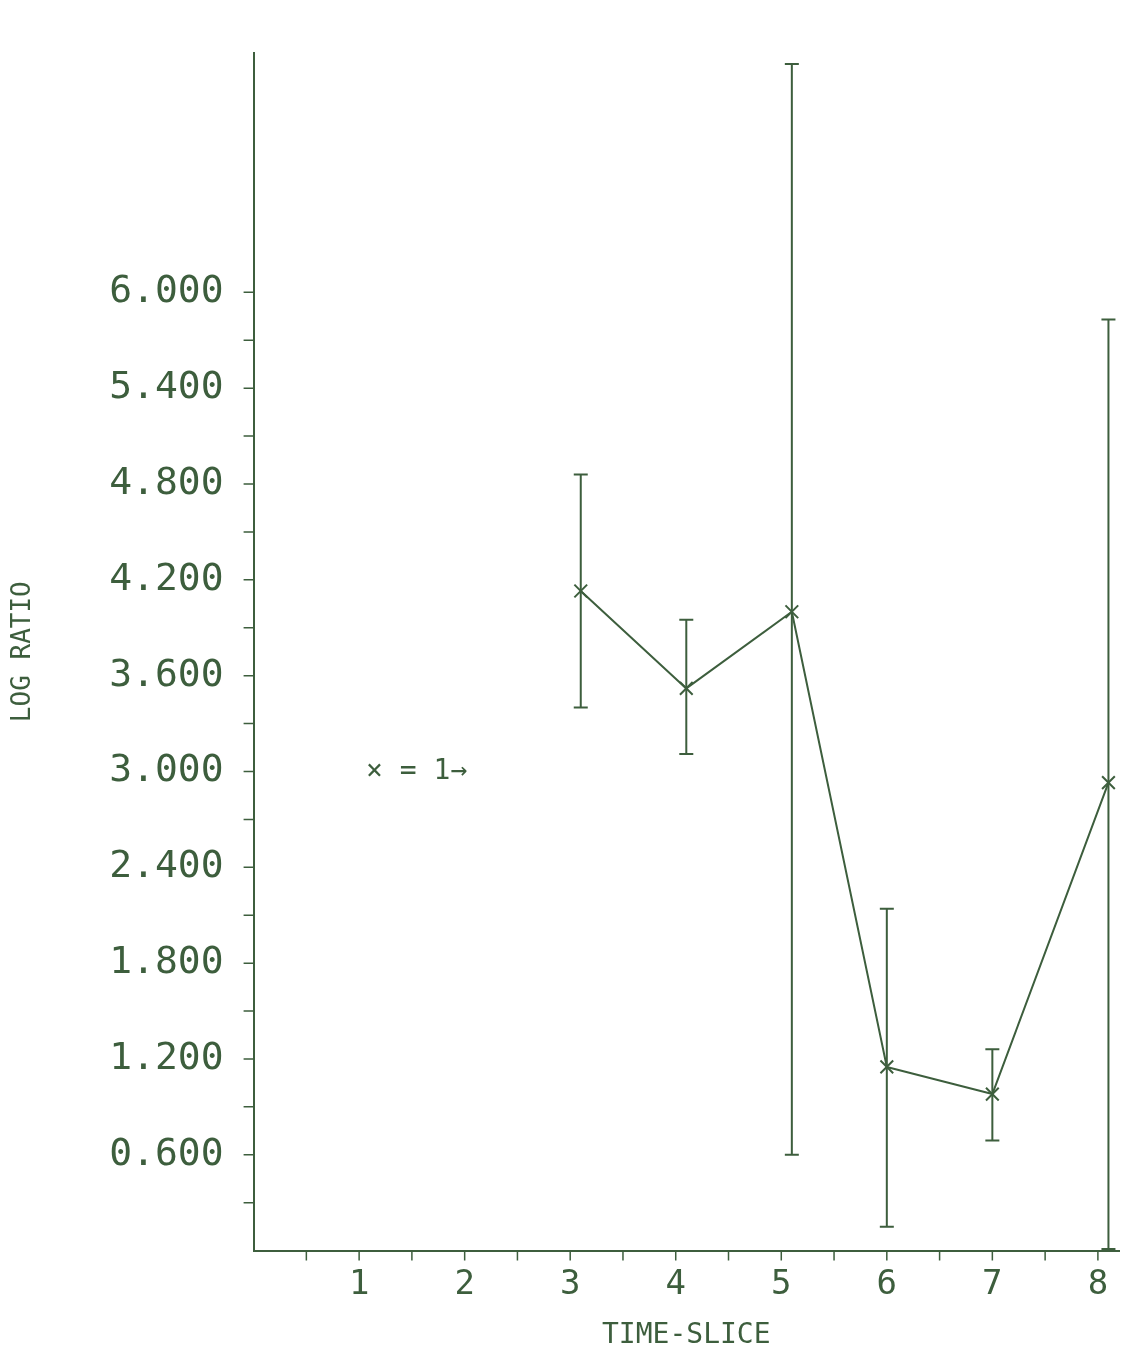 The image size is (1131, 1357). What do you see at coordinates (166, 960) in the screenshot?
I see `y-tick-label: 1.800` at bounding box center [166, 960].